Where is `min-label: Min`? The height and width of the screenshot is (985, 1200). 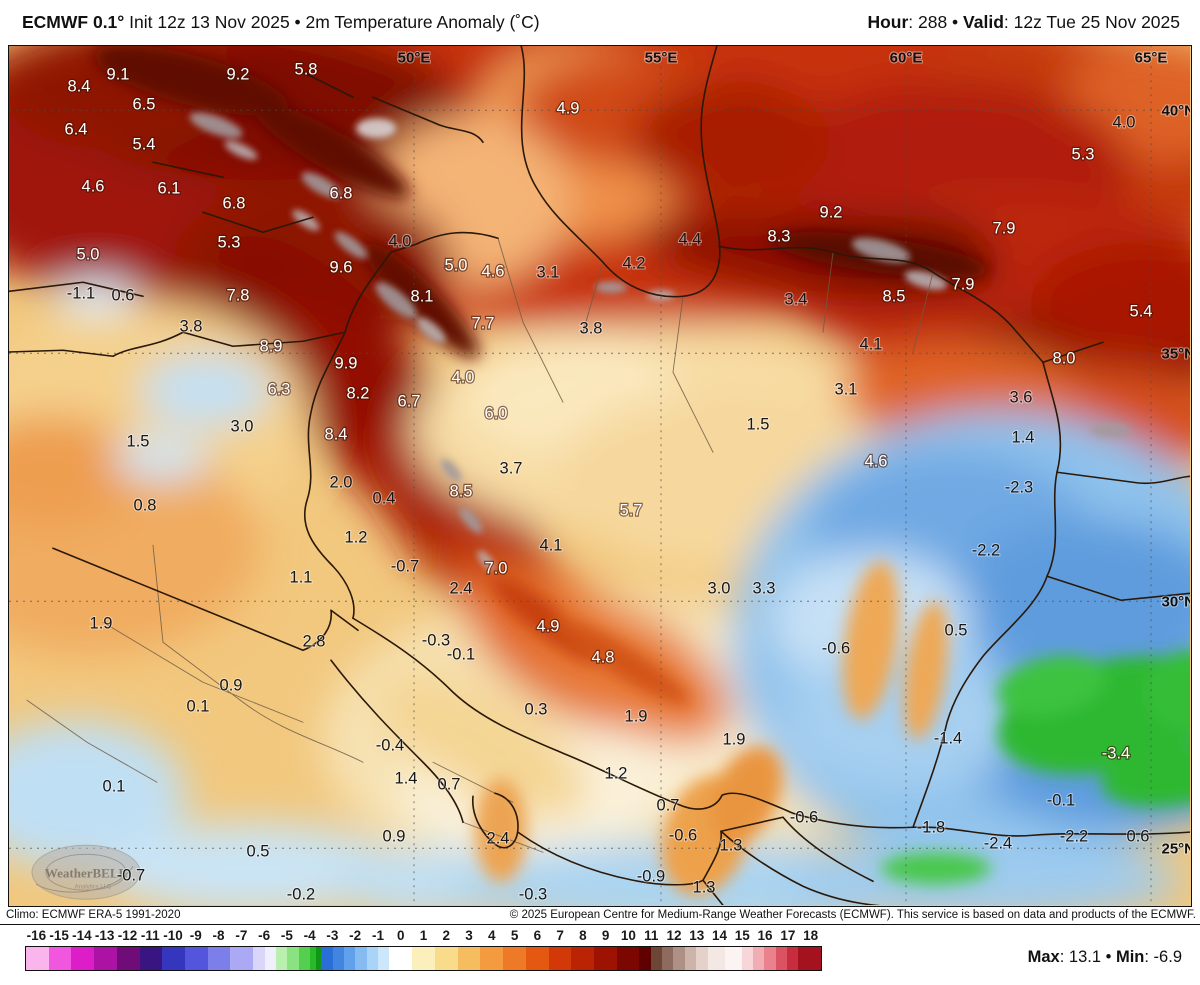 min-label: Min is located at coordinates (1130, 957).